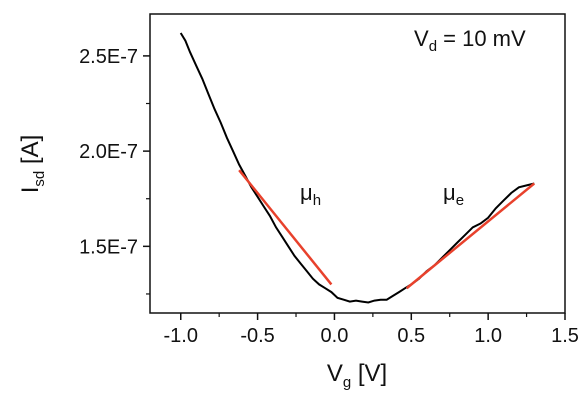  I want to click on mu-e-label: μe, so click(453, 194).